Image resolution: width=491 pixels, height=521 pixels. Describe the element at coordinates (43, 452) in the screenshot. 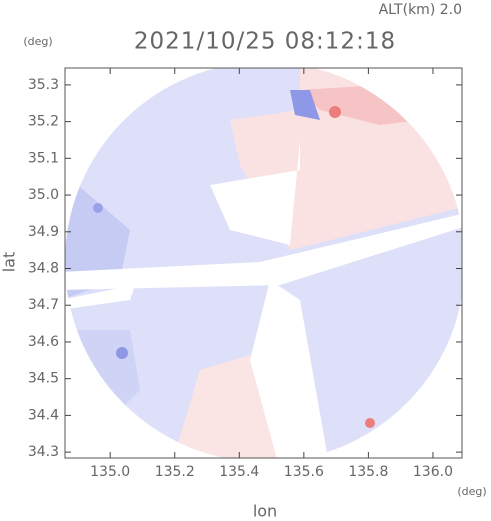

I see `y-tick-label: 34.3` at that location.